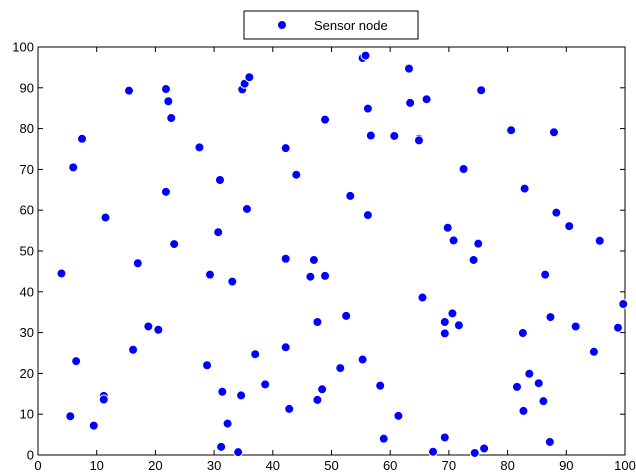 The height and width of the screenshot is (474, 636). Describe the element at coordinates (23, 47) in the screenshot. I see `y-tick-label: 100` at that location.